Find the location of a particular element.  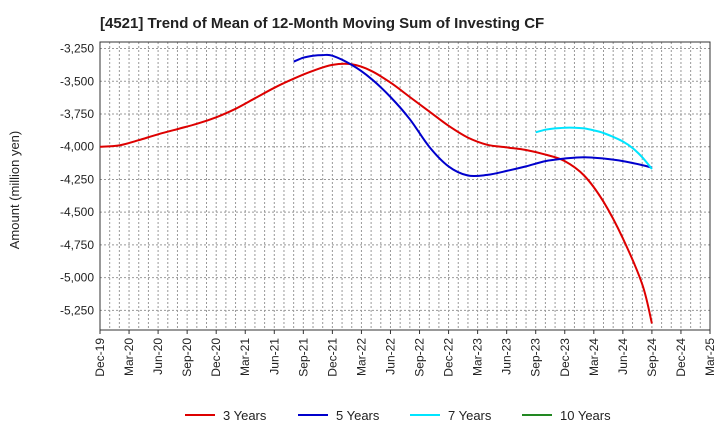

y-tick-label: -5,000 is located at coordinates (77, 278).